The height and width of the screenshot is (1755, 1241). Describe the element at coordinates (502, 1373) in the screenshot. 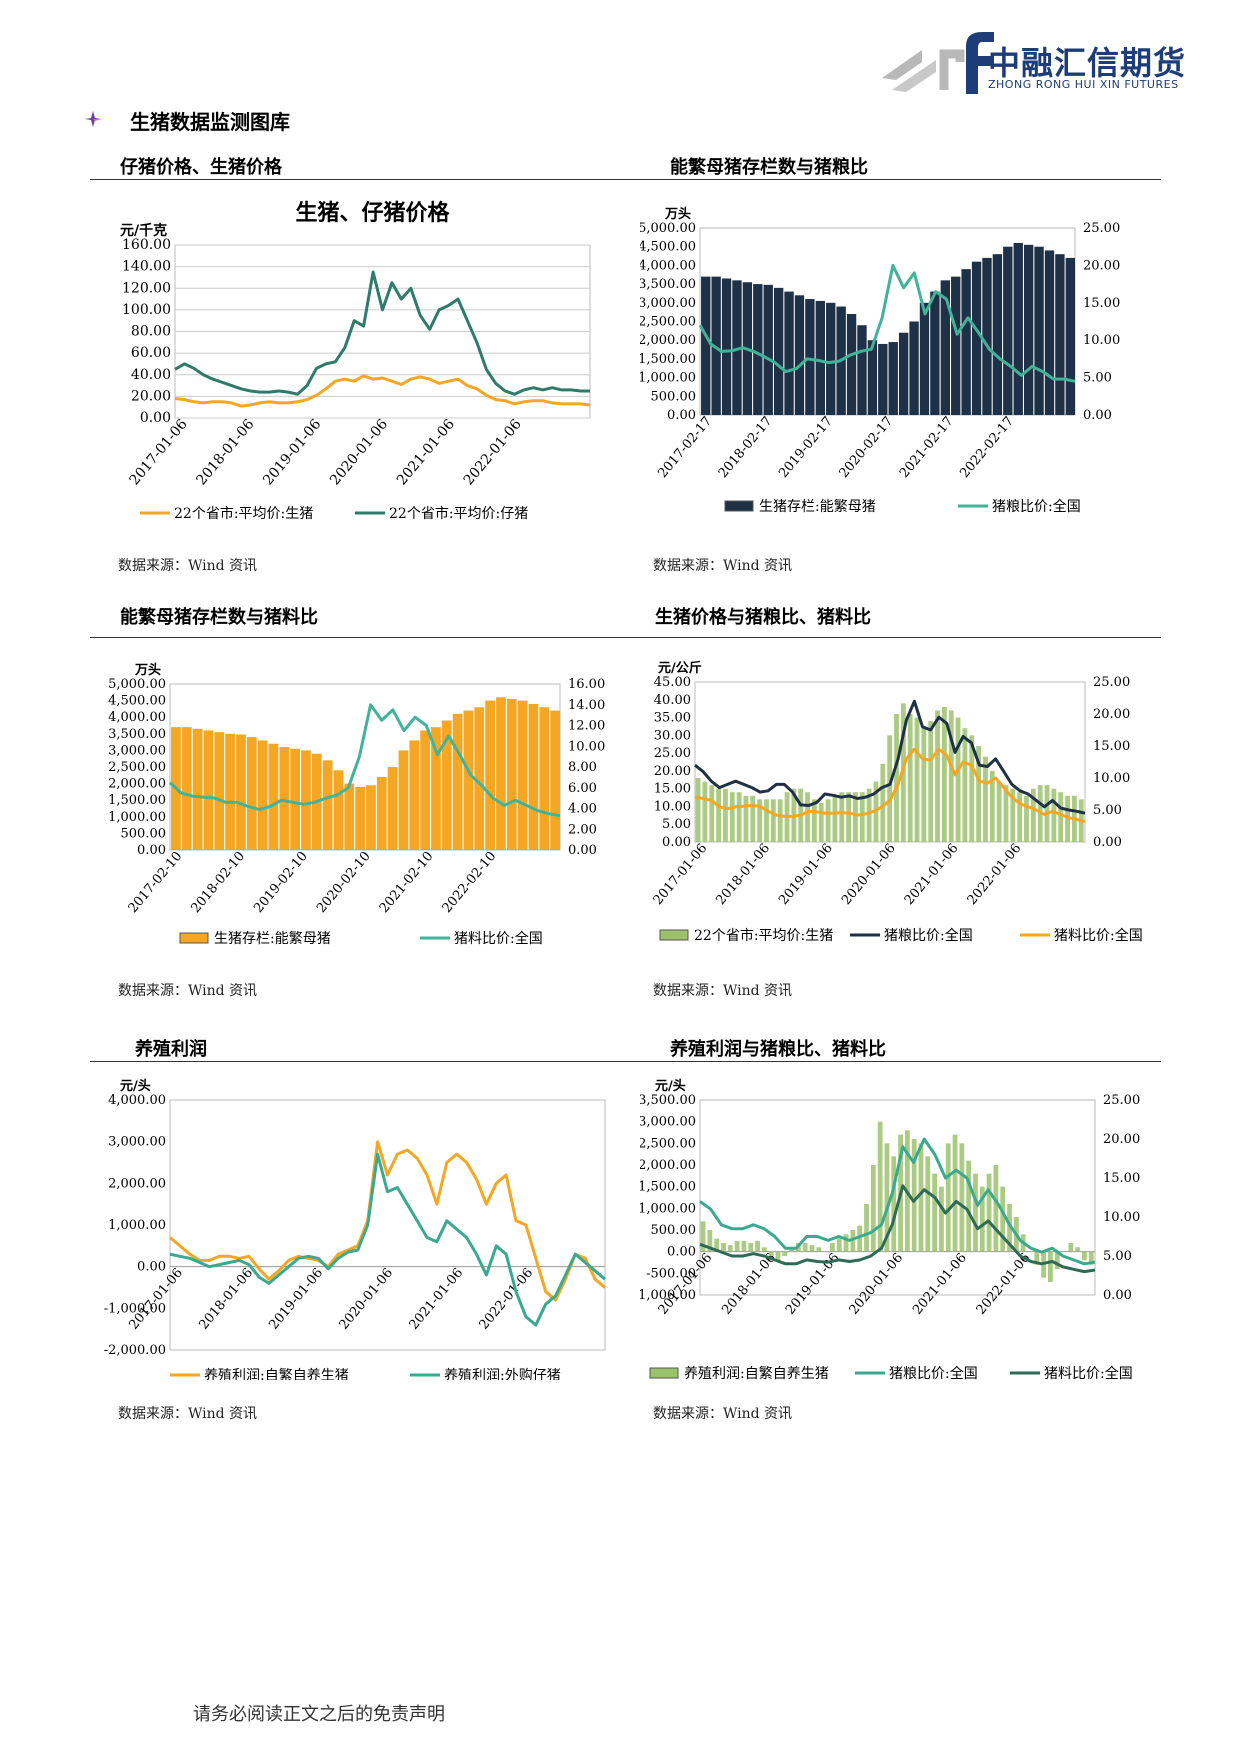

I see `legend-label: 养殖利润:外购仔猪` at that location.